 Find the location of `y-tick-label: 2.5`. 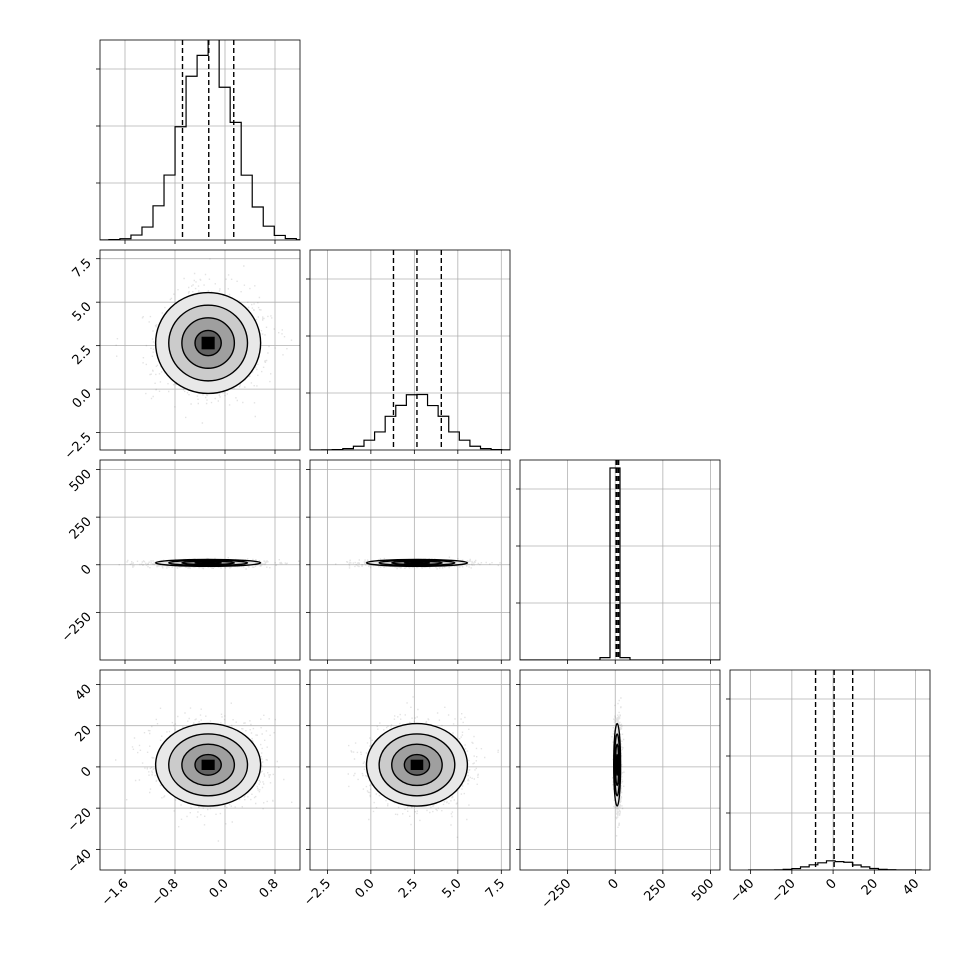

y-tick-label: 2.5 is located at coordinates (82, 355).